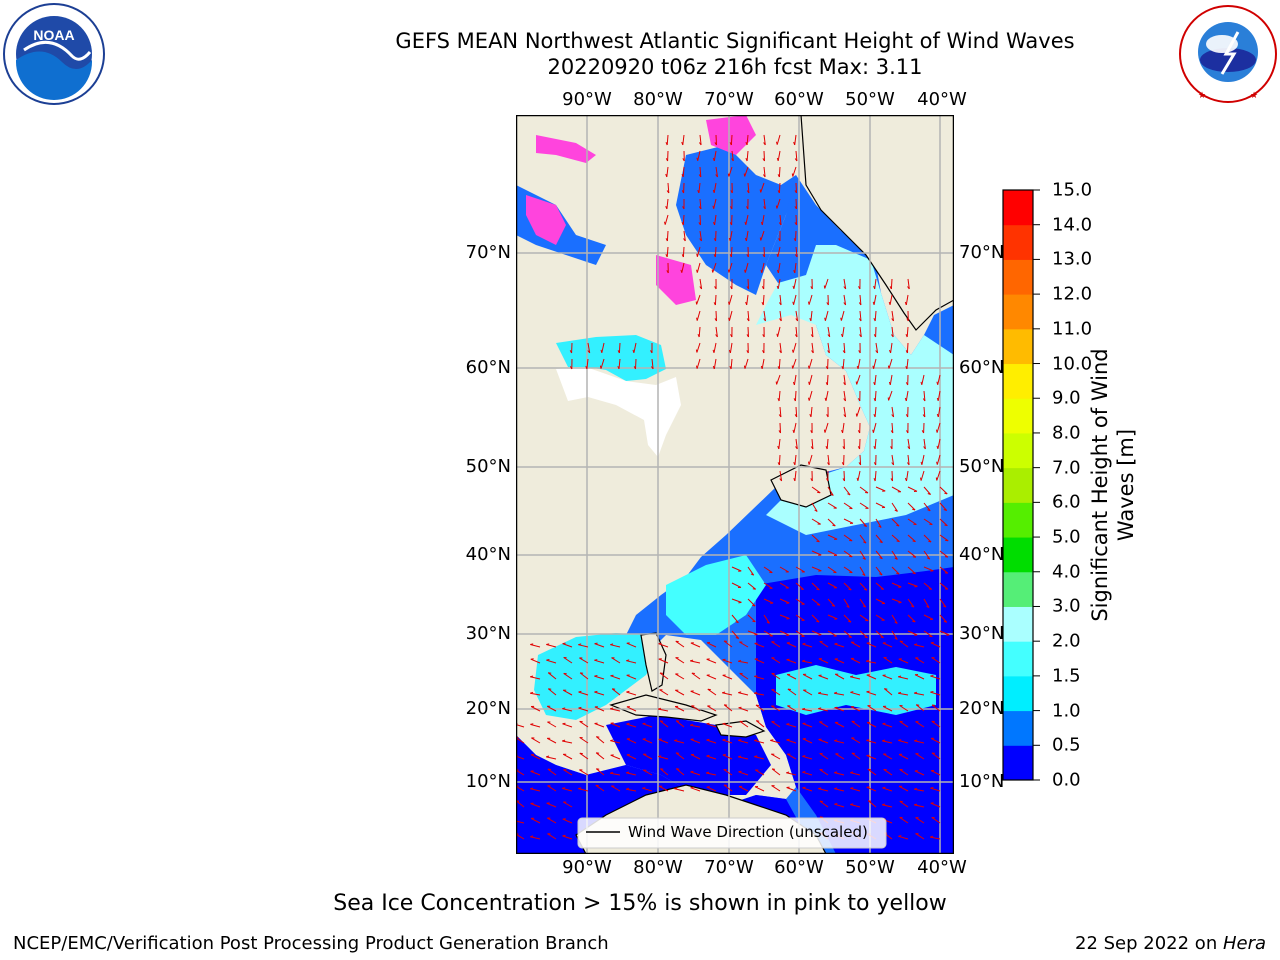 The width and height of the screenshot is (1280, 960). I want to click on colorbar-tick-label: 1.5, so click(1066, 676).